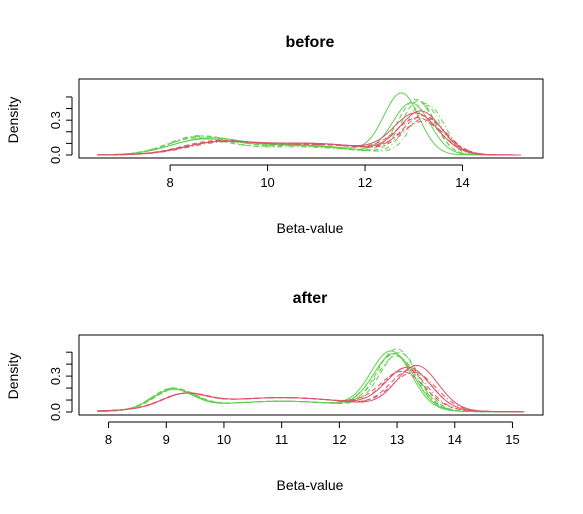 Image resolution: width=583 pixels, height=514 pixels. Describe the element at coordinates (512, 439) in the screenshot. I see `x-tick-label: 15` at that location.